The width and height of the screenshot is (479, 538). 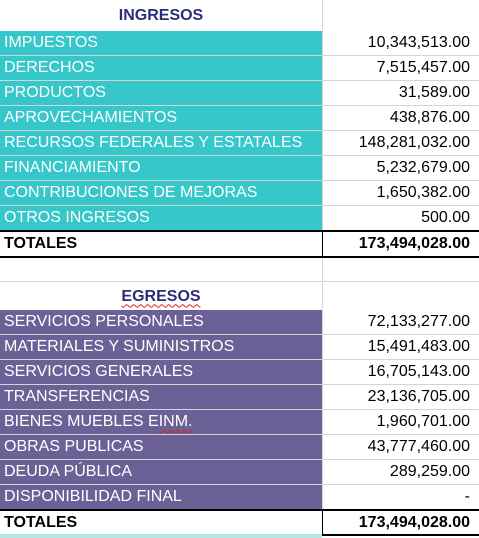 What do you see at coordinates (161, 397) in the screenshot?
I see `egresos-row-label: TRANSFERENCIAS` at bounding box center [161, 397].